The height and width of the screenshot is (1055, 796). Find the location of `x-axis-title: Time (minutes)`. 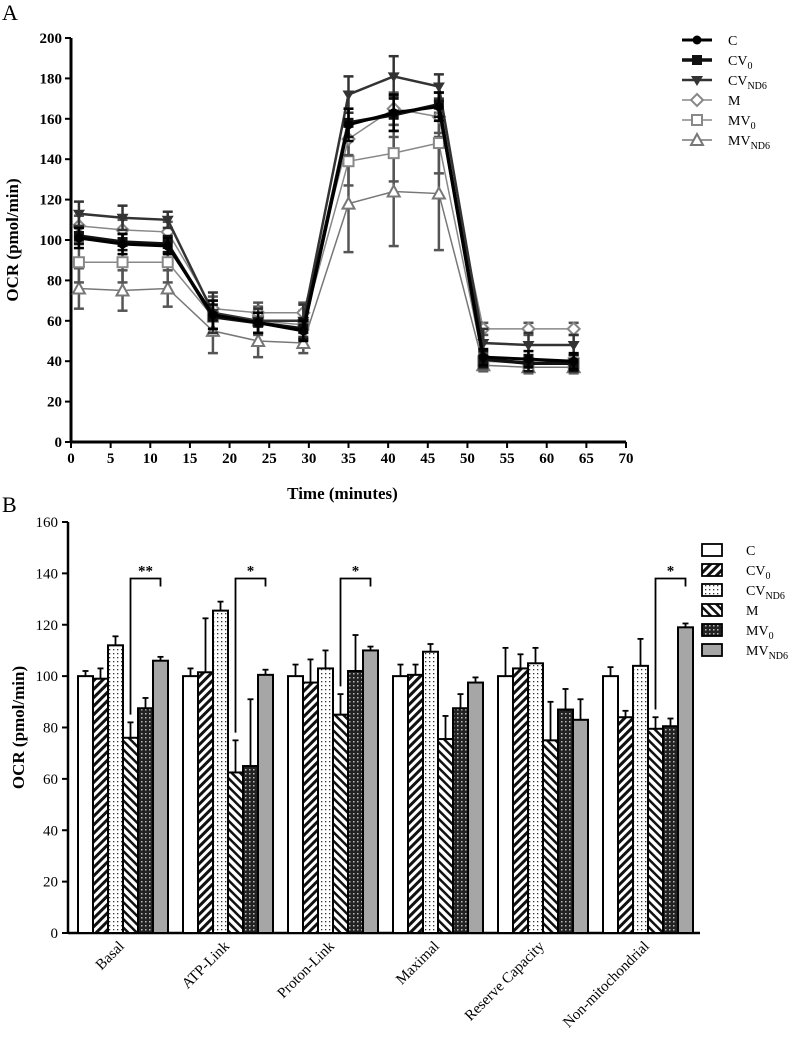

x-axis-title: Time (minutes) is located at coordinates (342, 493).